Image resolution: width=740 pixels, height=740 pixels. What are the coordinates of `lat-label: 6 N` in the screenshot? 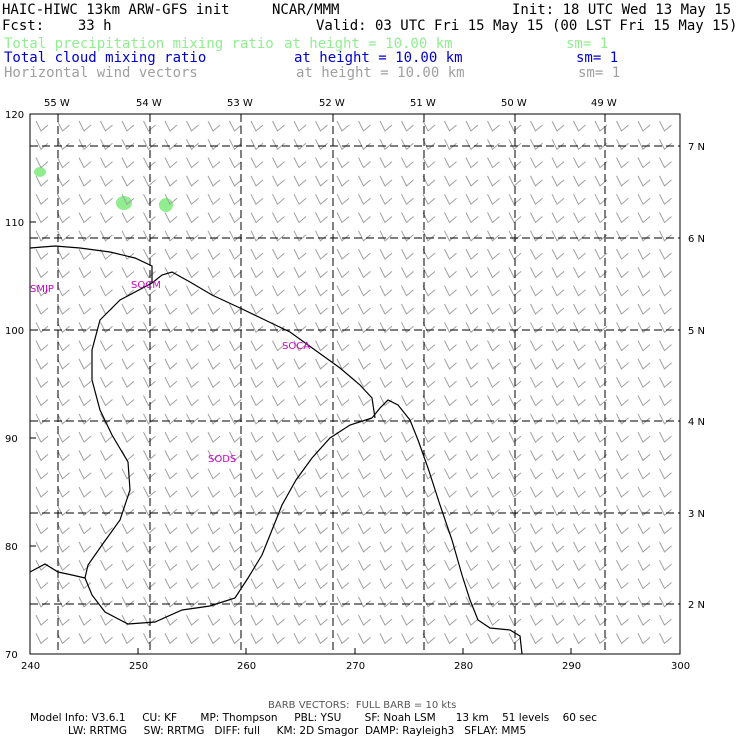 It's located at (696, 239).